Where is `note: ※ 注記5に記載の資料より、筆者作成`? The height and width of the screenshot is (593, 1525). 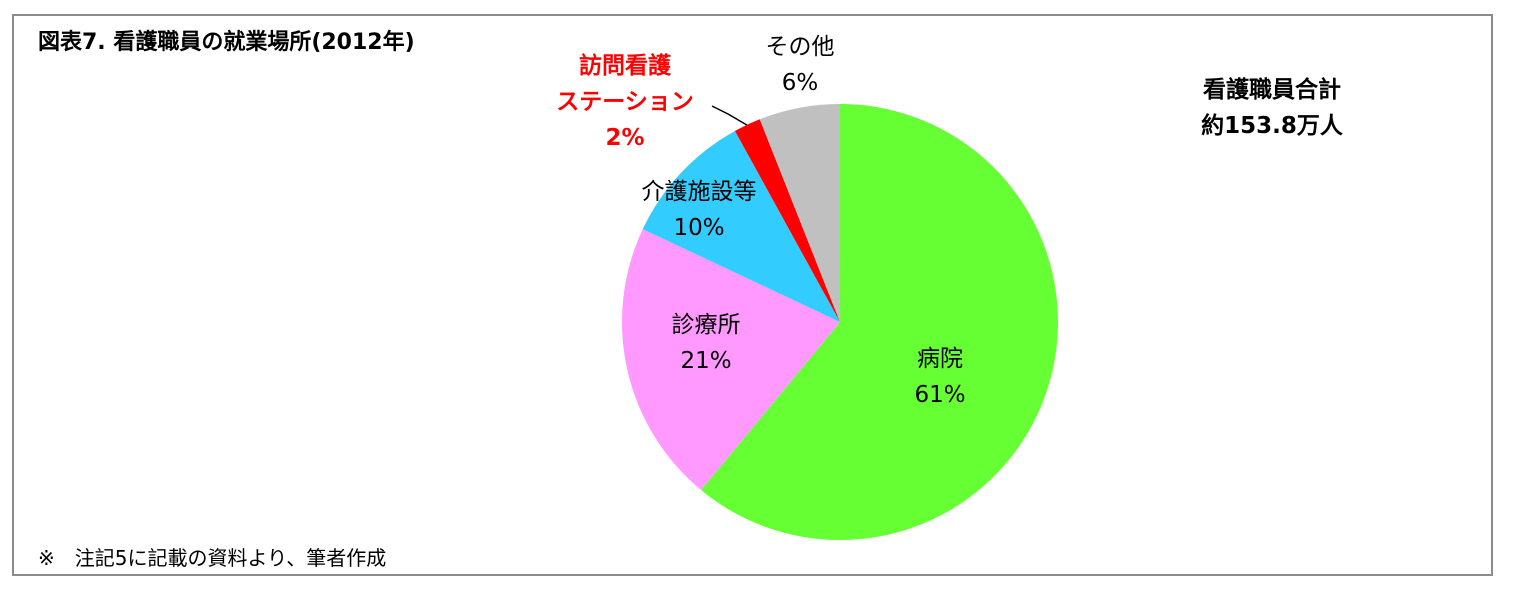
note: ※ 注記5に記載の資料より、筆者作成 is located at coordinates (212, 558).